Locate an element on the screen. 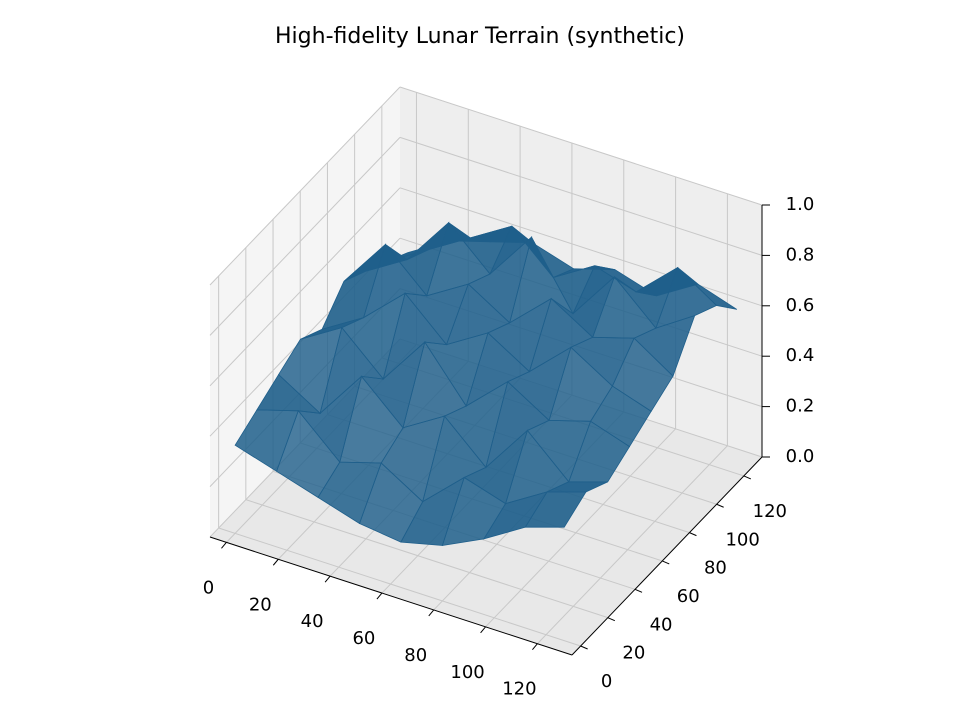  y-tick-label: 40 is located at coordinates (661, 624).